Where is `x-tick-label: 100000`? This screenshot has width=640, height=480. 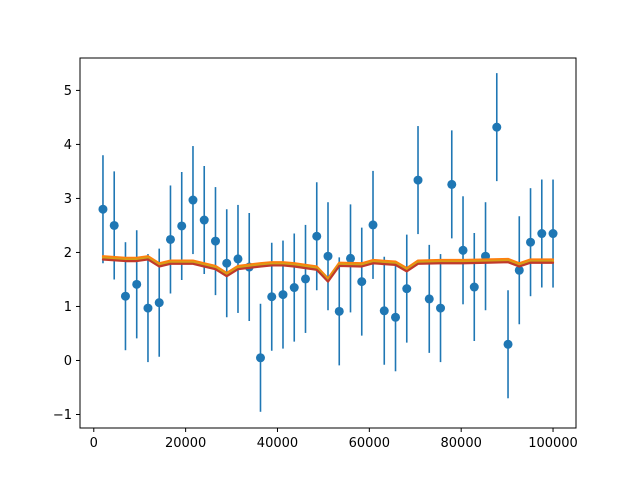 x-tick-label: 100000 is located at coordinates (553, 443).